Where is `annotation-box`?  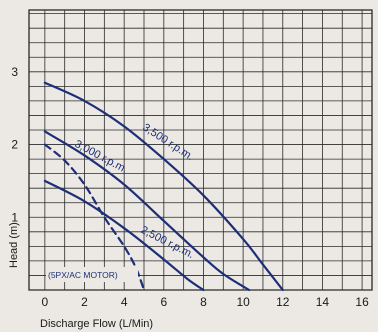
annotation-box is located at coordinates (92, 274).